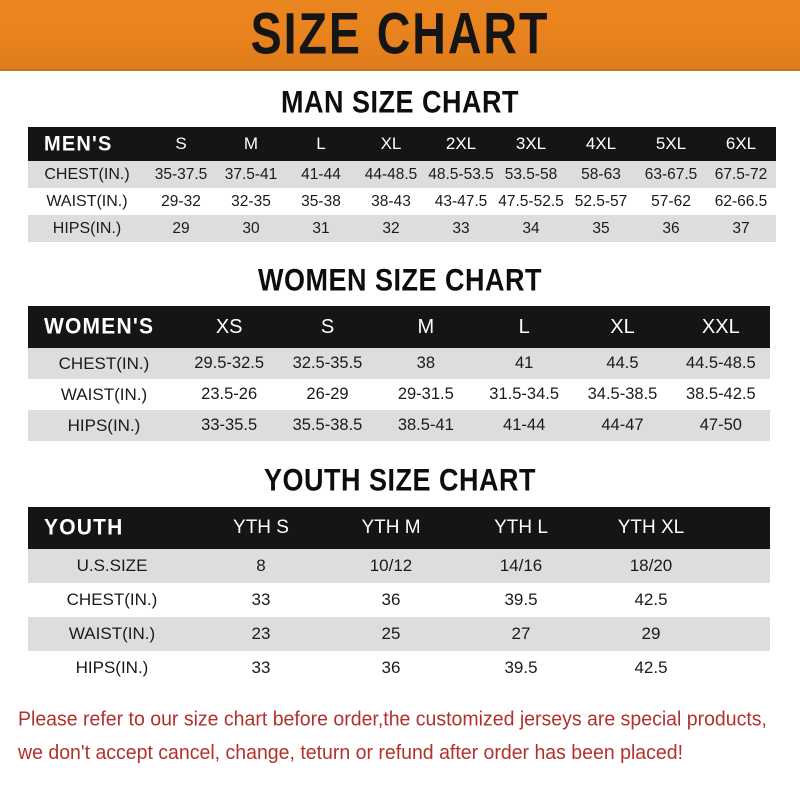  I want to click on women-hips-xl: 44-47, so click(622, 425).